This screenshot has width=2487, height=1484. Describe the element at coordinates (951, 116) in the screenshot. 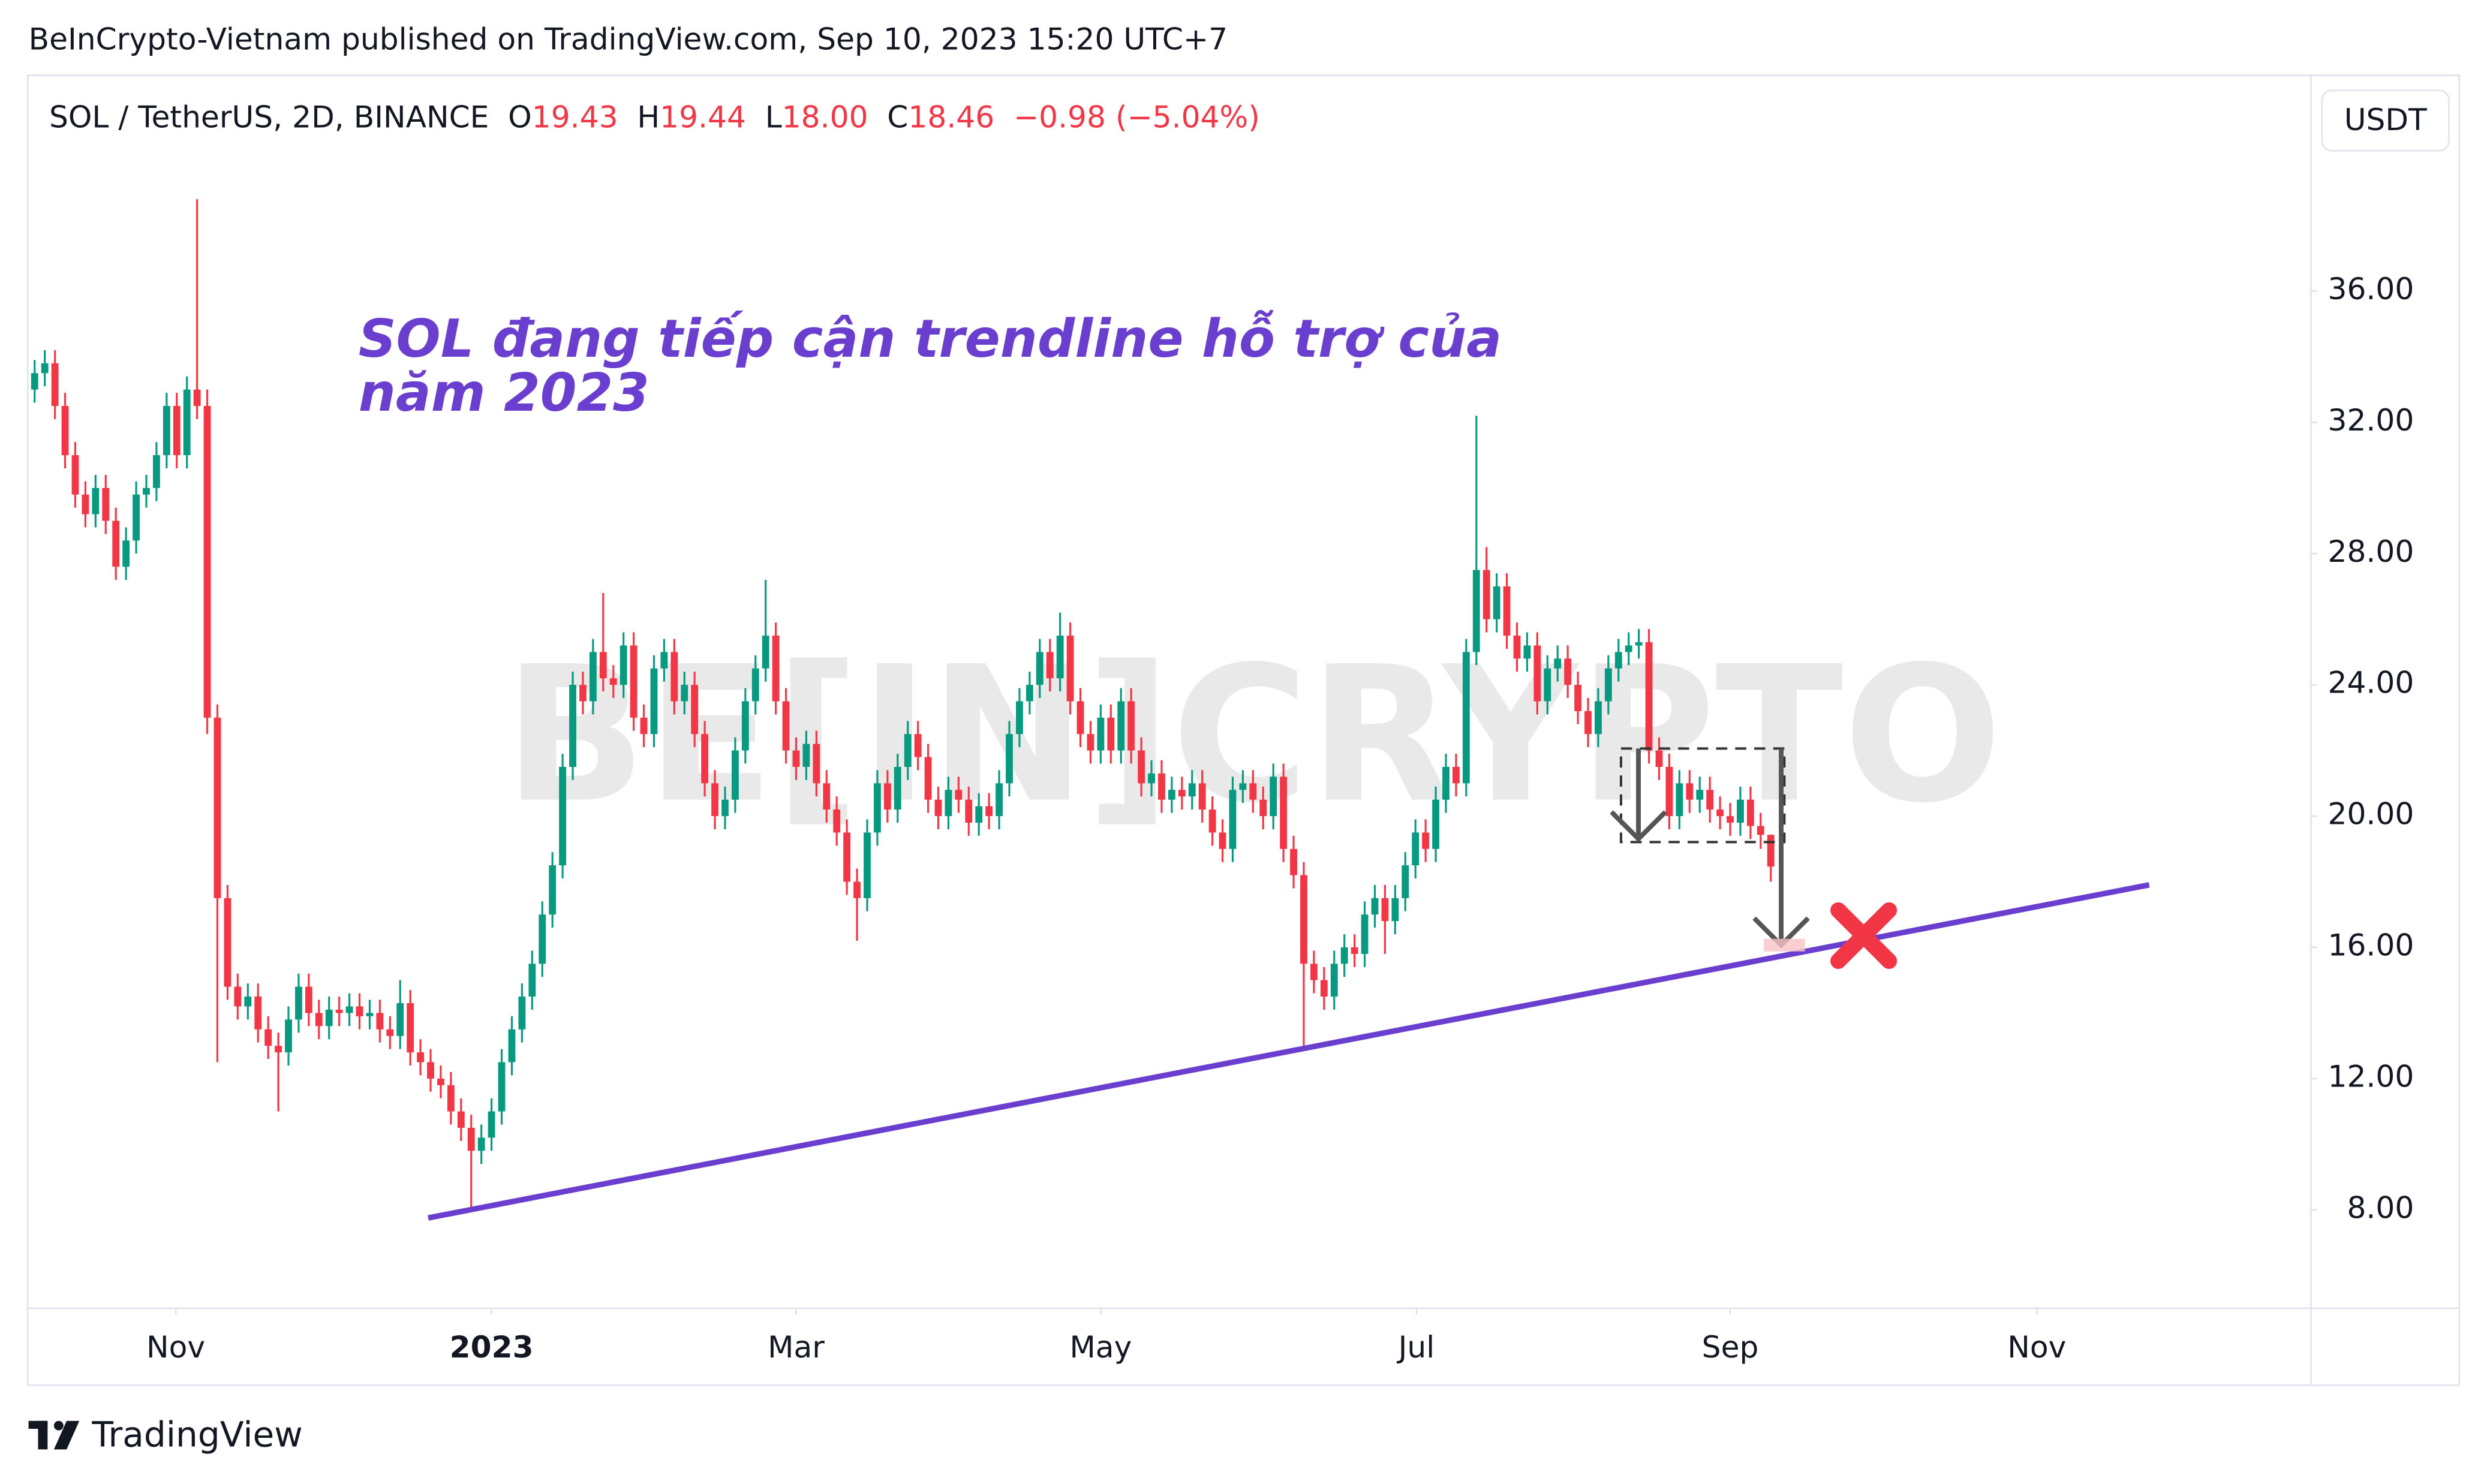

I see `ohlc-value: 18.46` at that location.